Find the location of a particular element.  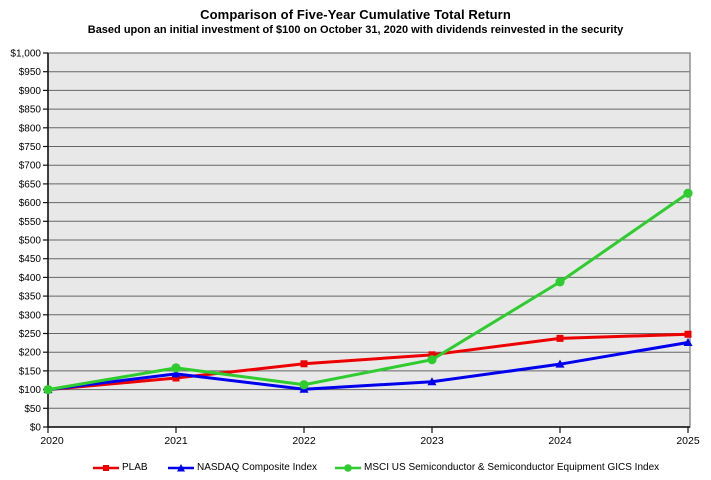

plab-series-marker-icon is located at coordinates (106, 468).